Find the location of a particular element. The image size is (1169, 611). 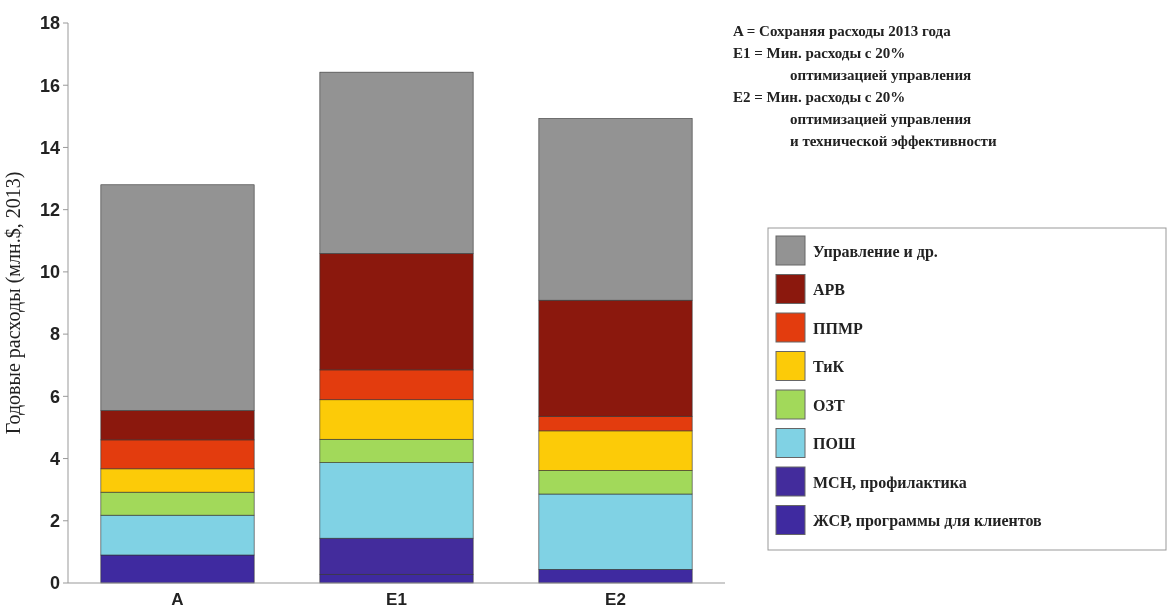

text: A = Сохраняя расходы 2013 года is located at coordinates (842, 31).